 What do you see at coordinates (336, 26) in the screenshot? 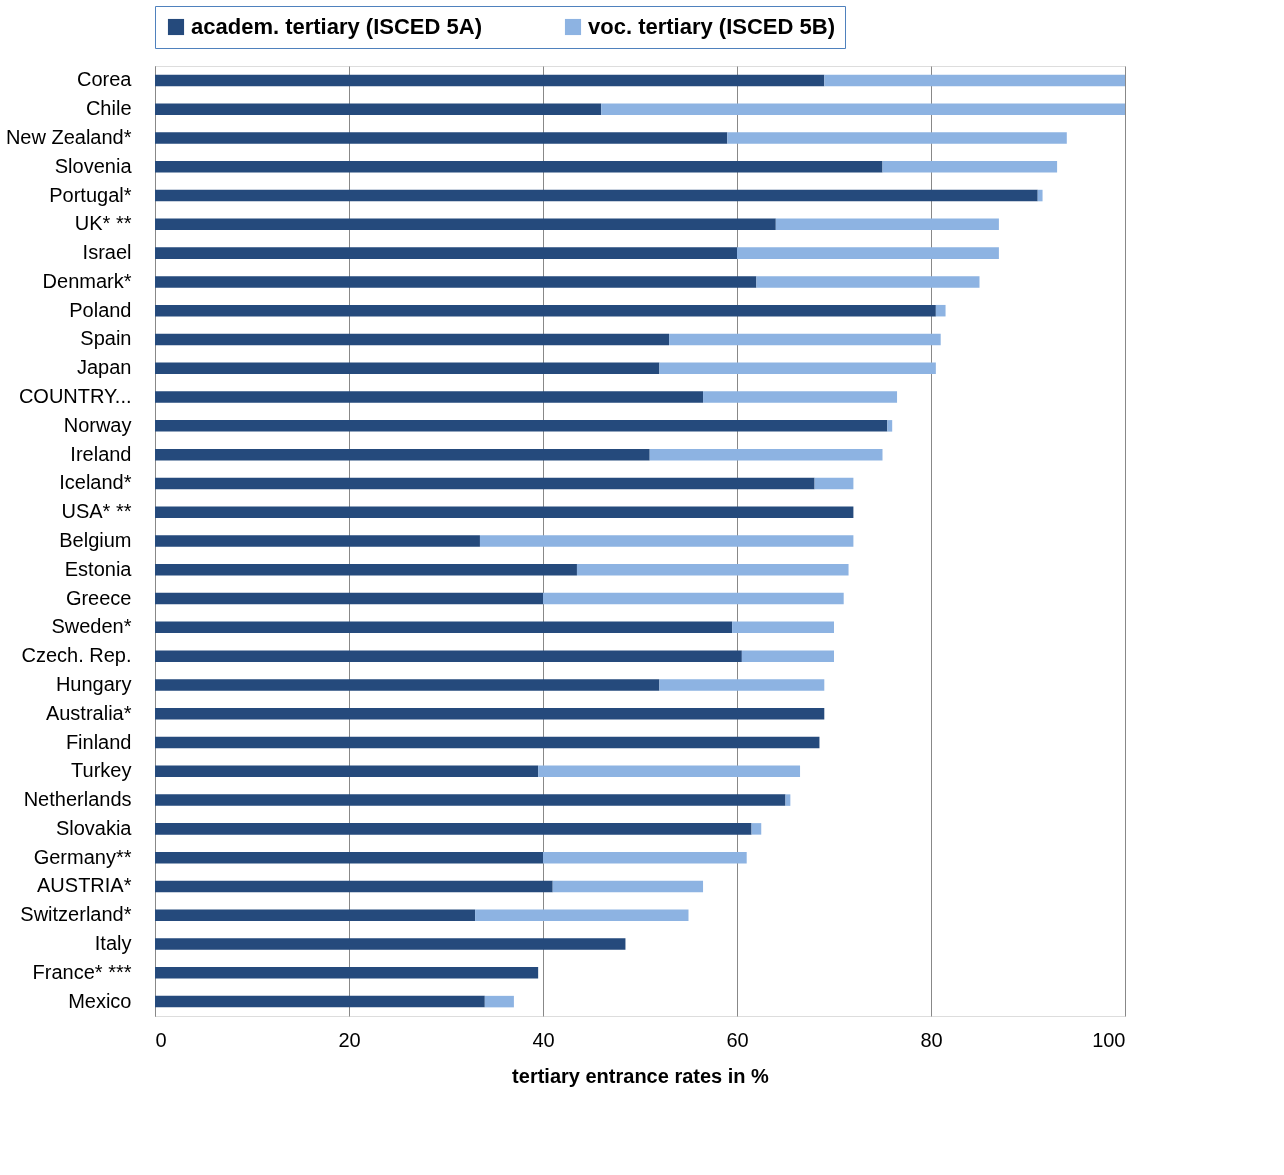
I see `legend-label: academ. tertiary (ISCED 5A)` at bounding box center [336, 26].